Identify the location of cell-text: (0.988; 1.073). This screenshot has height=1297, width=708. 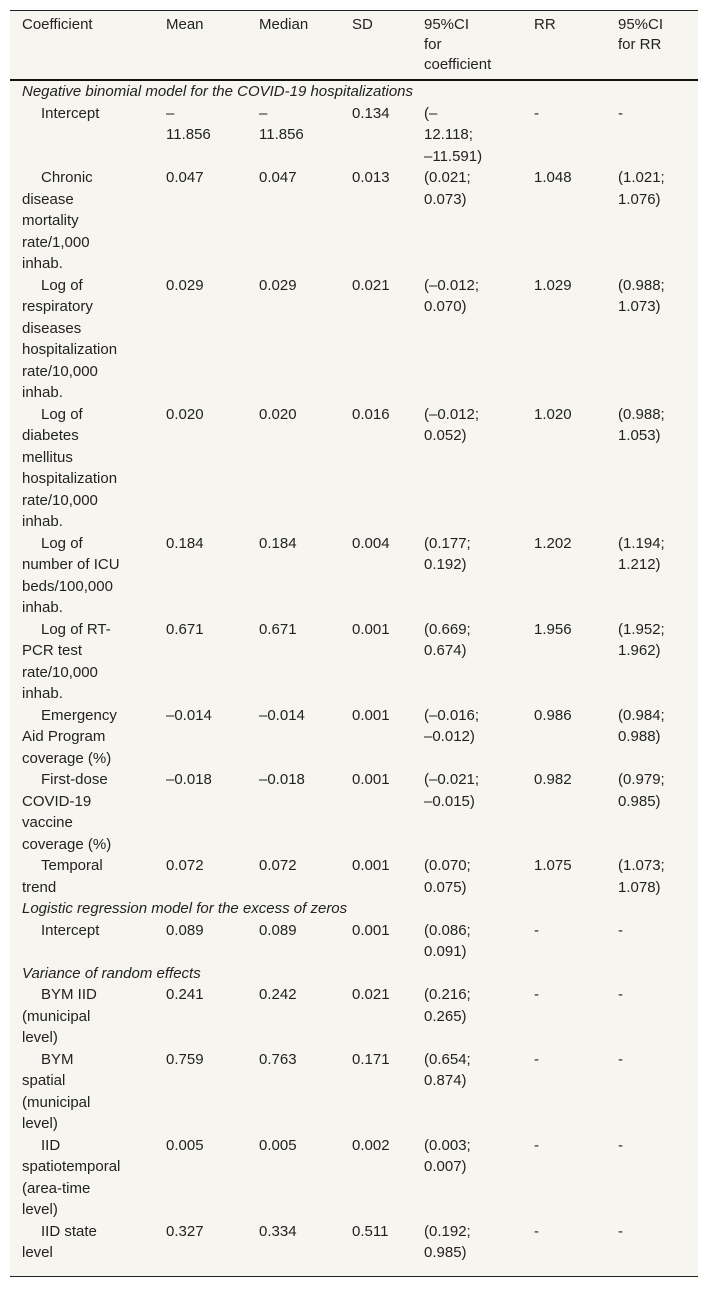
(641, 296).